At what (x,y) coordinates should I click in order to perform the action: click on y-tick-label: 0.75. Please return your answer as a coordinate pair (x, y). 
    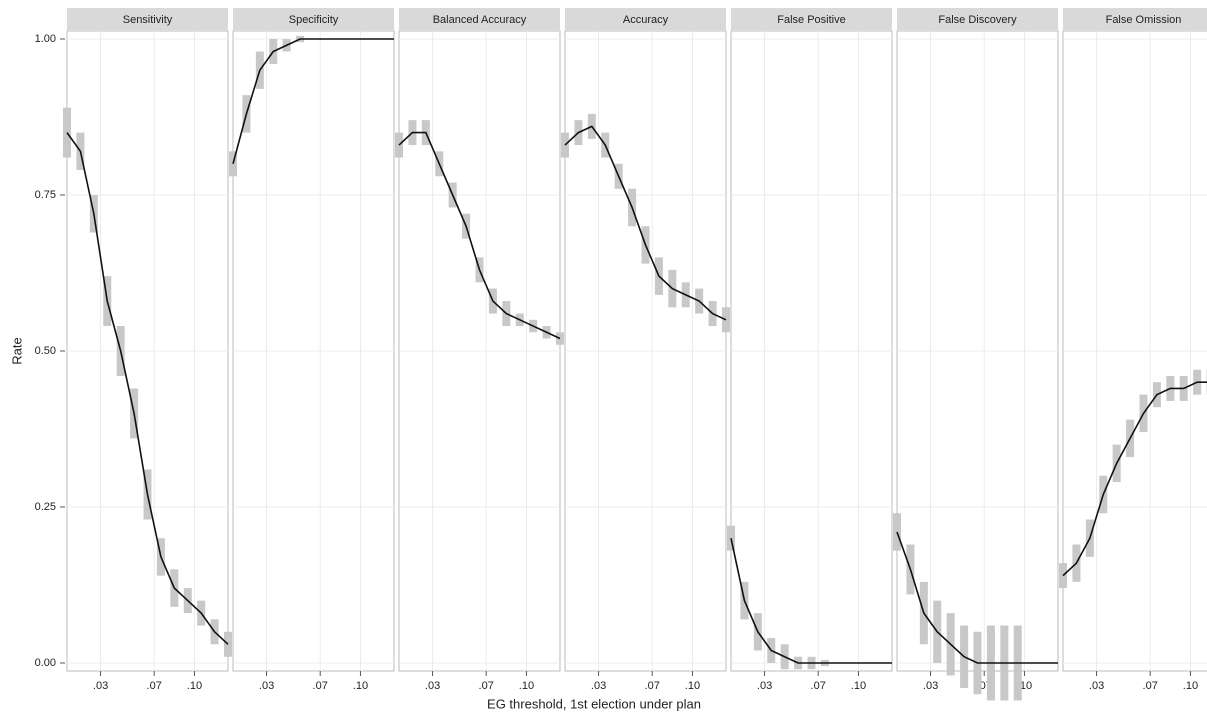
    Looking at the image, I should click on (45, 195).